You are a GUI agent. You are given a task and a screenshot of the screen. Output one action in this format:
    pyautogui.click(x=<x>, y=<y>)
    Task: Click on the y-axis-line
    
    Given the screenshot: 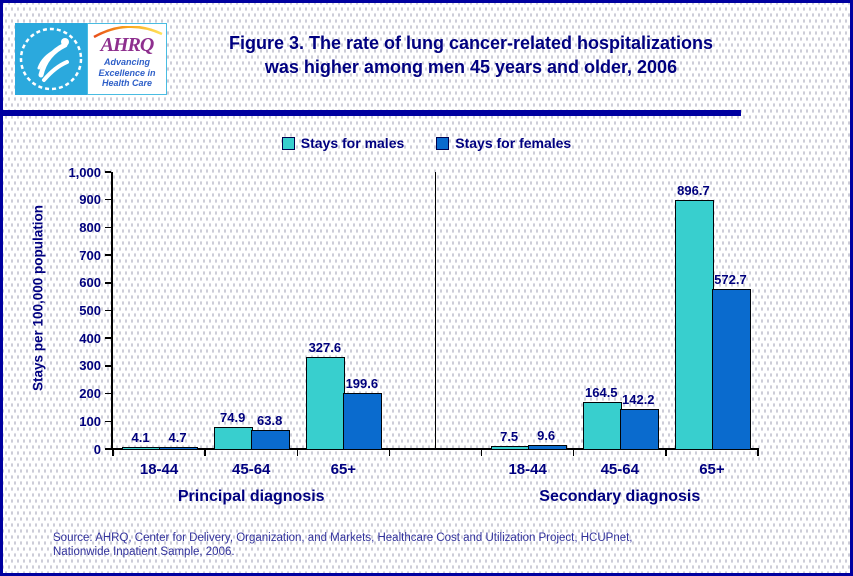 What is the action you would take?
    pyautogui.click(x=112, y=311)
    